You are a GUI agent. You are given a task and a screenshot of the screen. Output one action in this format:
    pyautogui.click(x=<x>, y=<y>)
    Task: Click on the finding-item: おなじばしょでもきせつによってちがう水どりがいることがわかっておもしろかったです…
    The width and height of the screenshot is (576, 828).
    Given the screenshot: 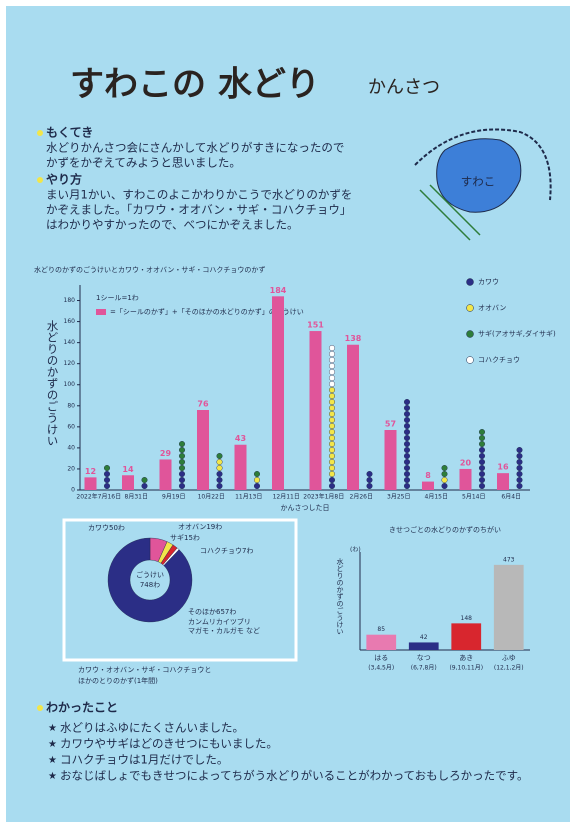 What is the action you would take?
    pyautogui.click(x=294, y=776)
    